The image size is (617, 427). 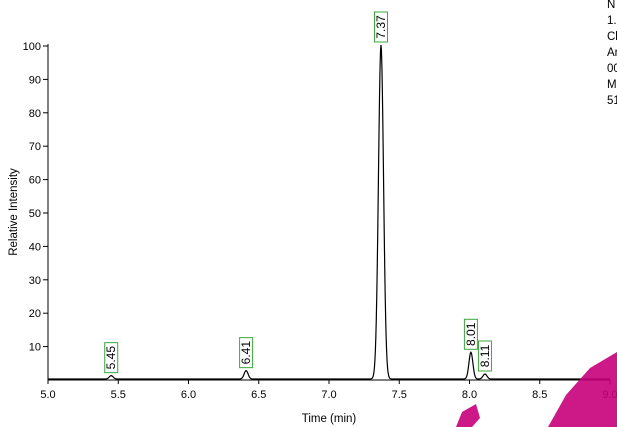 I want to click on peak-label: 6.41, so click(x=246, y=353).